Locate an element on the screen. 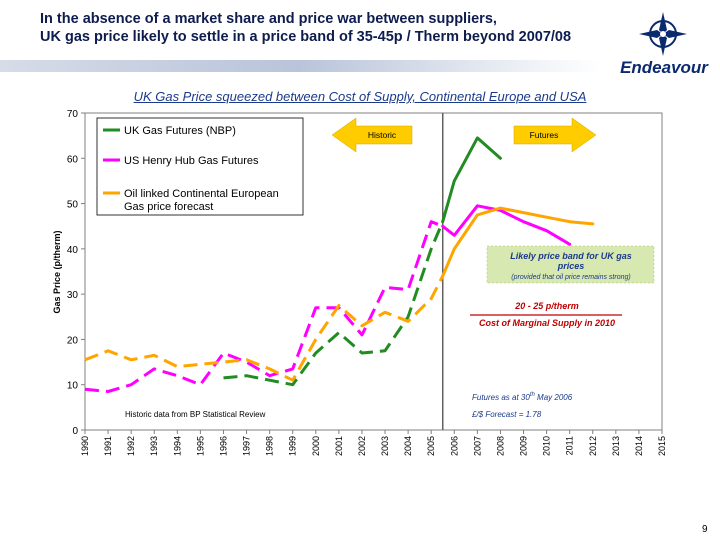 This screenshot has width=720, height=540. chart-annotations-back: Historic Futures is located at coordinates (493, 200).